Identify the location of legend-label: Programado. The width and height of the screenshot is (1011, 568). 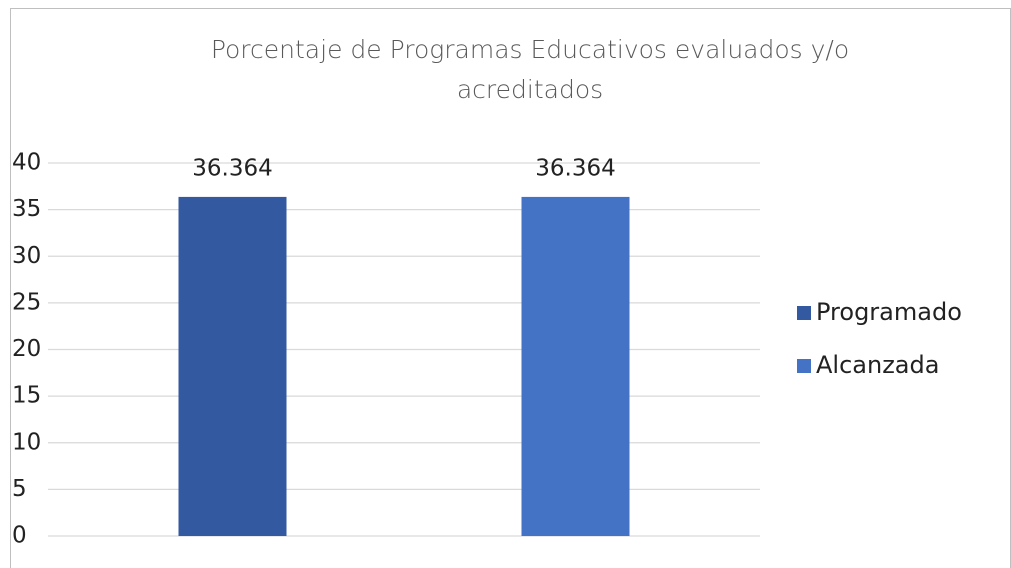
(889, 312).